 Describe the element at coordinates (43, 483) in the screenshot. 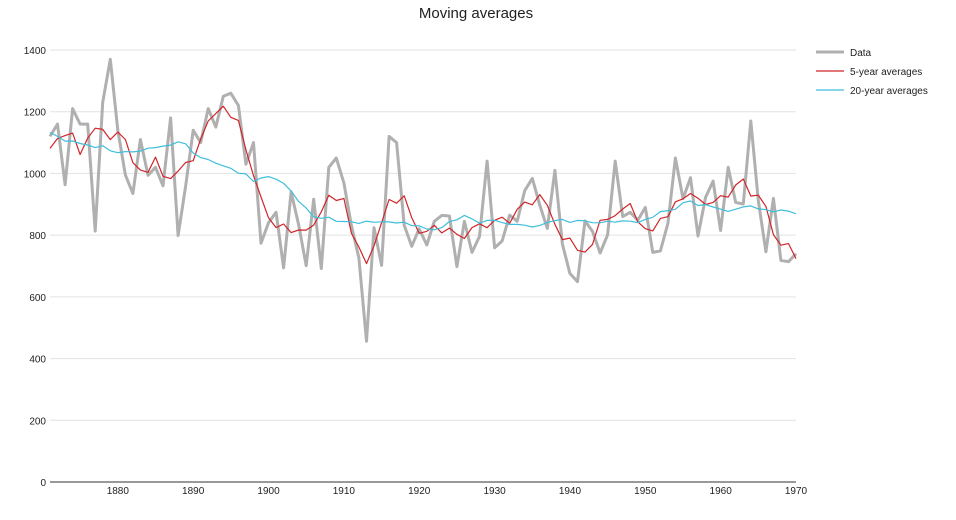

I see `y-tick-label: 0` at that location.